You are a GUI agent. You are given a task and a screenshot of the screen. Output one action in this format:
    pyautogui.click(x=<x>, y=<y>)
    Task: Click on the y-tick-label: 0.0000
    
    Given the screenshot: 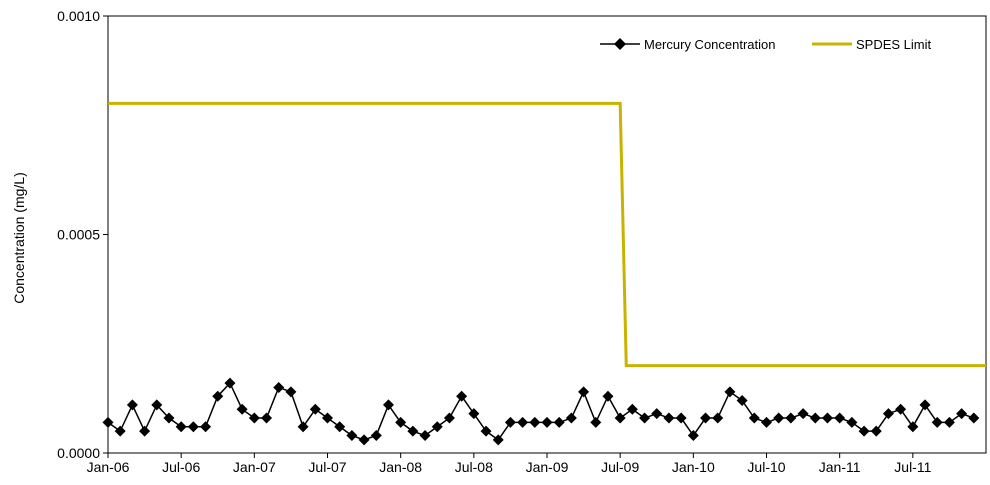 What is the action you would take?
    pyautogui.click(x=78, y=453)
    